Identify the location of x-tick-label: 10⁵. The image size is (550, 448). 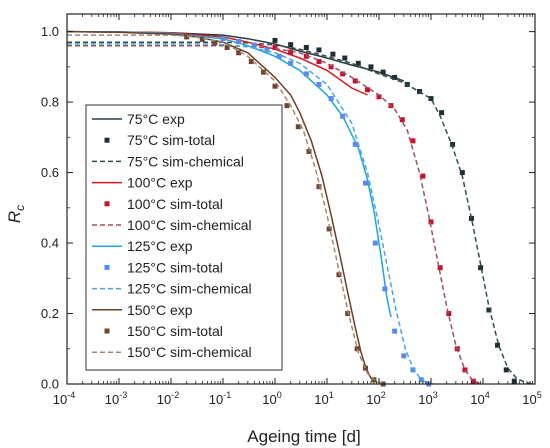
(531, 398).